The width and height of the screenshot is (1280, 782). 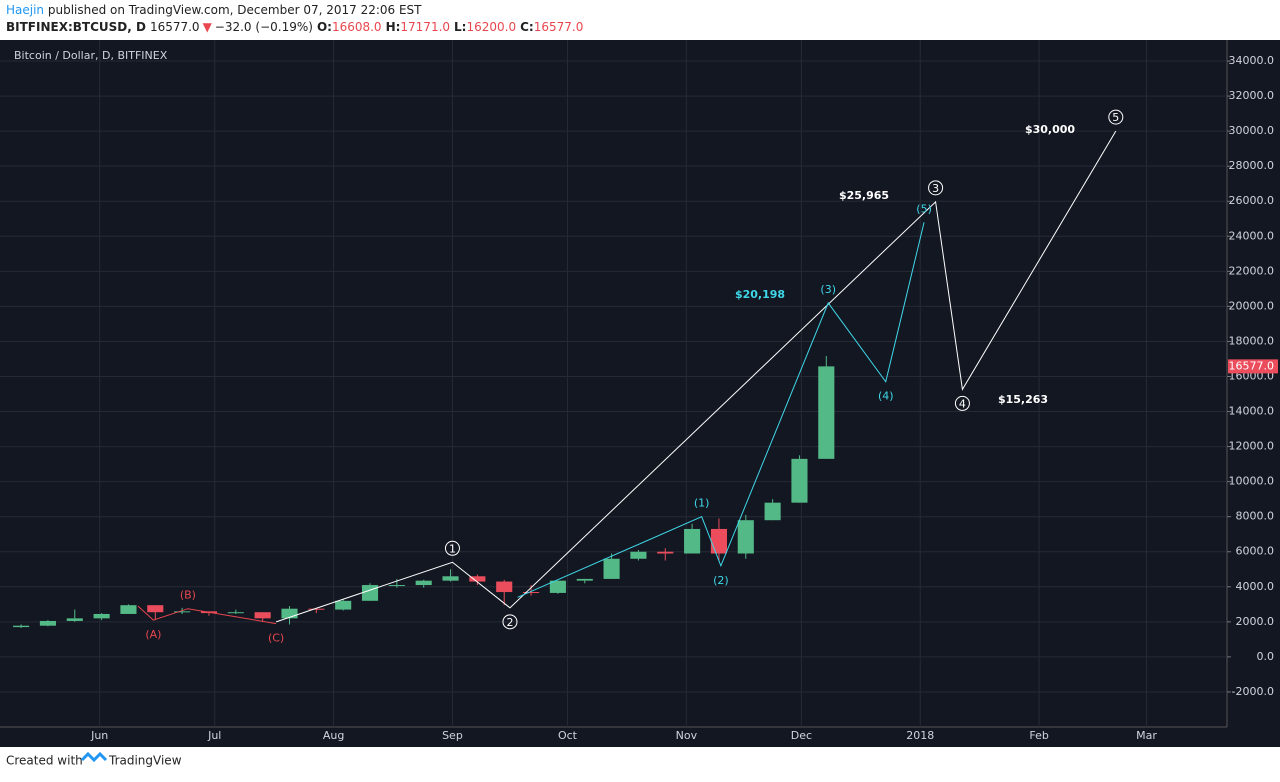 What do you see at coordinates (208, 27) in the screenshot?
I see `arrow: ▼` at bounding box center [208, 27].